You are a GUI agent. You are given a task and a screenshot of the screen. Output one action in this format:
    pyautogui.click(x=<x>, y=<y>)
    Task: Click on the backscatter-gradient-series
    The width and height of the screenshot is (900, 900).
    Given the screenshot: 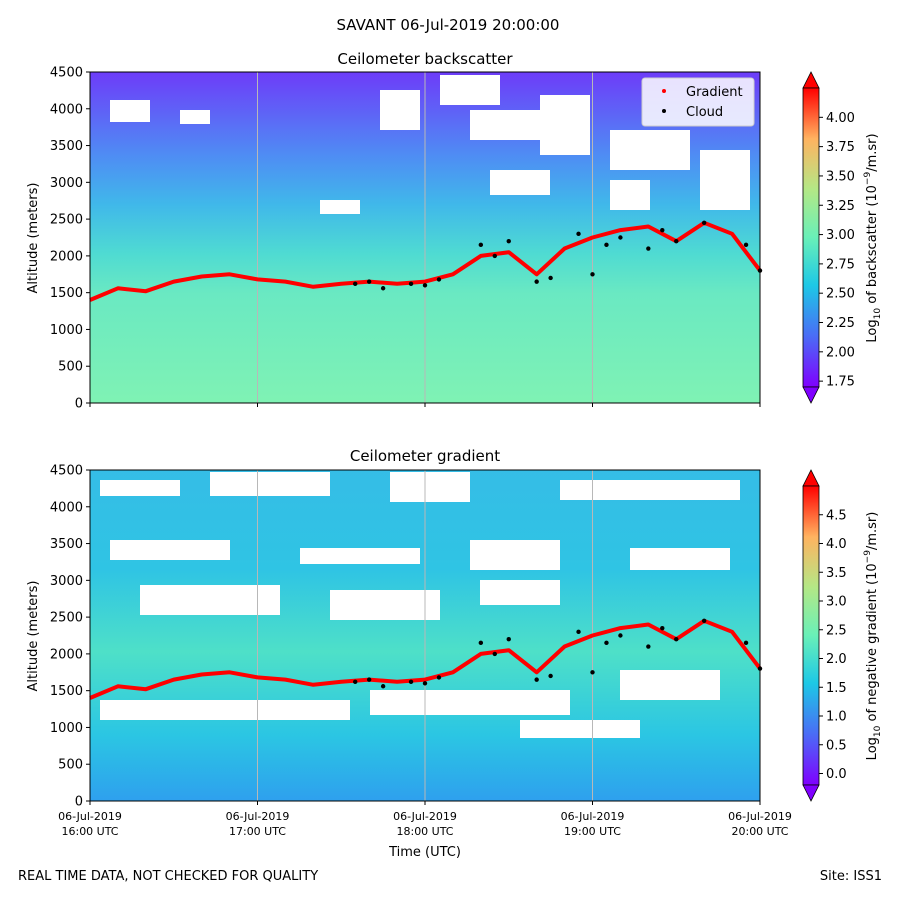 What is the action you would take?
    pyautogui.click(x=425, y=261)
    